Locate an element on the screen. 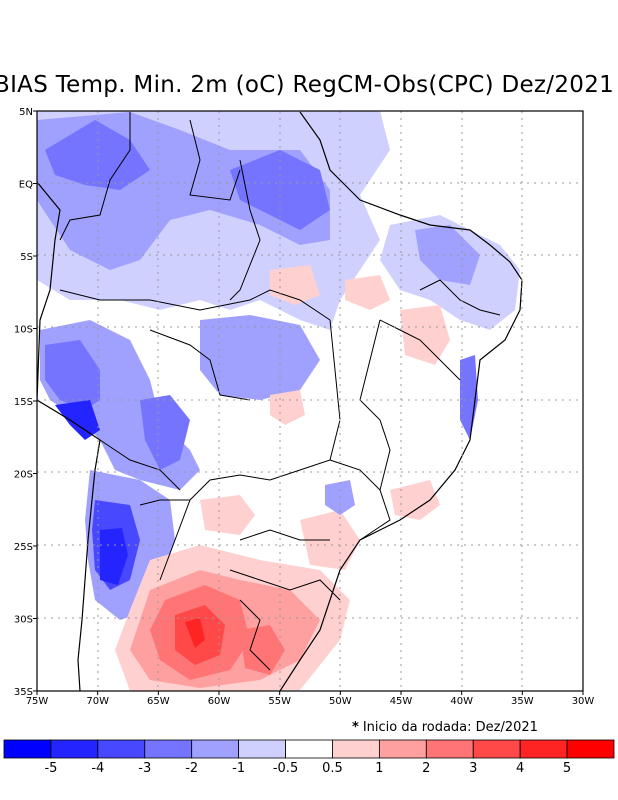 The height and width of the screenshot is (800, 618). y-tick-label: 5S is located at coordinates (26, 257).